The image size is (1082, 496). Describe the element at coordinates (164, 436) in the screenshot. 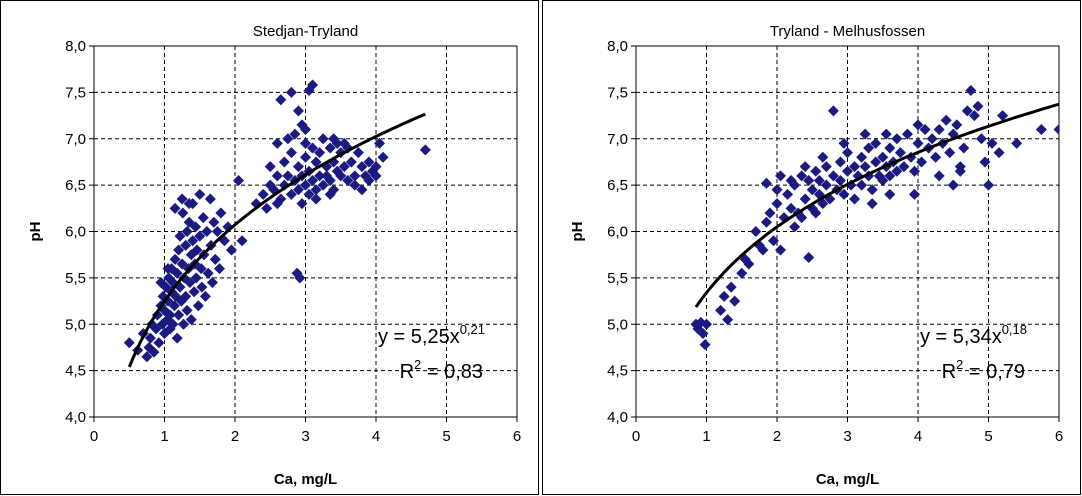

I see `x-tick-label: 1` at that location.